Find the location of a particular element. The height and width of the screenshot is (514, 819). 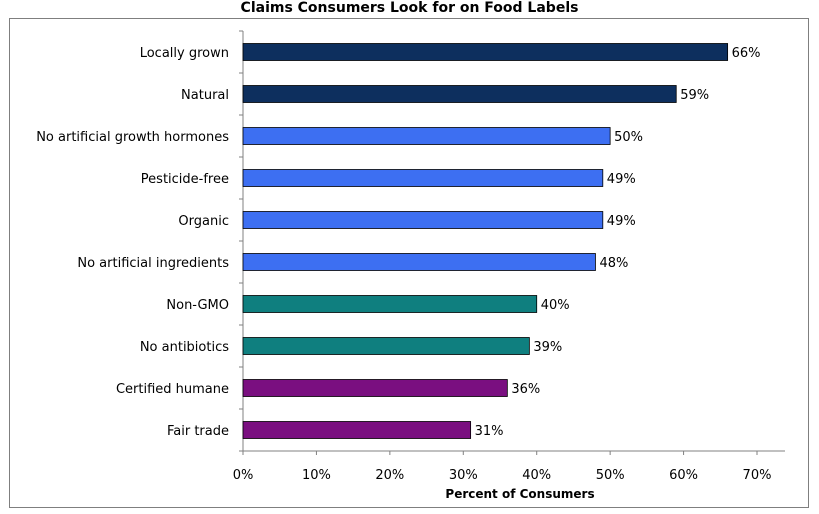

category-label: Fair trade is located at coordinates (198, 431).